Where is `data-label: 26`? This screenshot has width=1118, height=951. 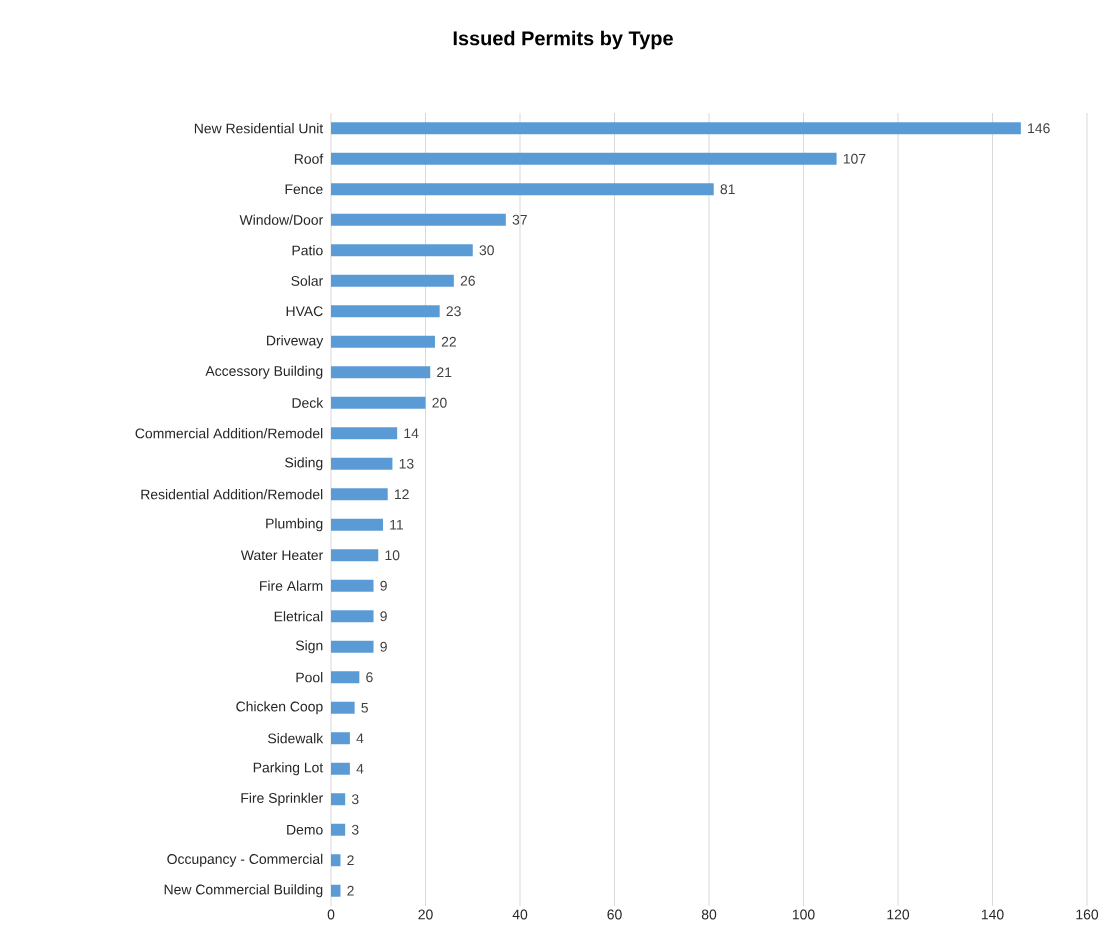 data-label: 26 is located at coordinates (467, 280).